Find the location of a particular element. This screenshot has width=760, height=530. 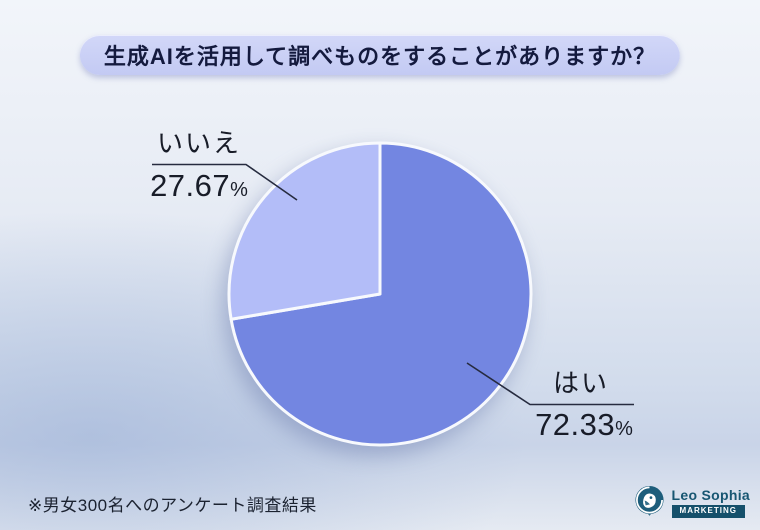

chart-title: 生成AIを活用して調べものをすることがありますか？ is located at coordinates (380, 55).